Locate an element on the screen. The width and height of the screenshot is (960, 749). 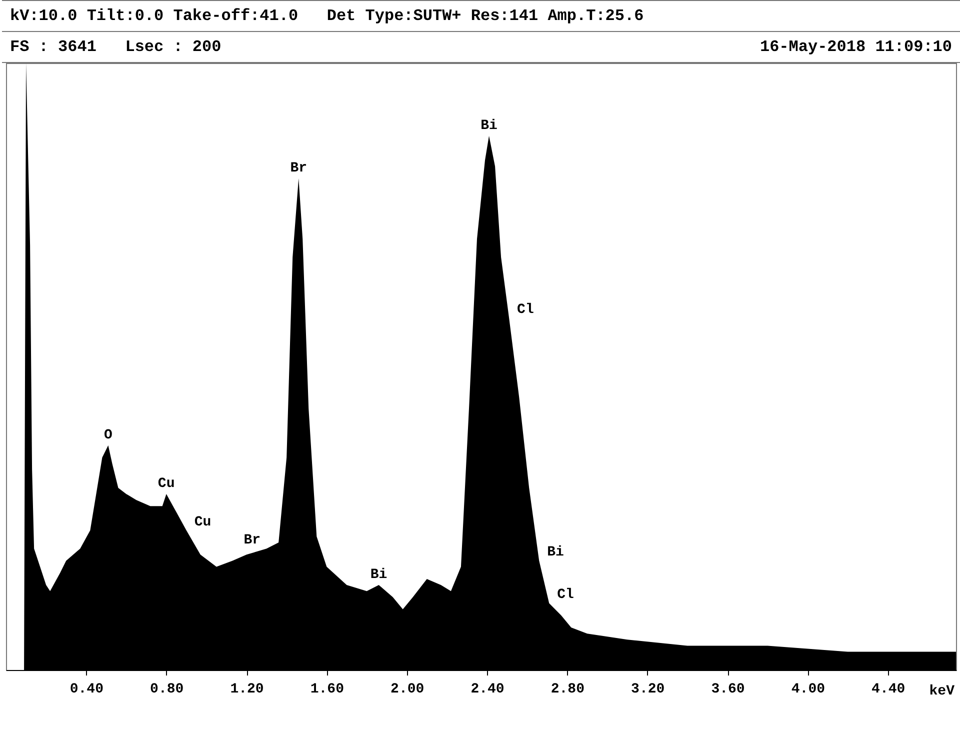
annotation: O is located at coordinates (108, 435).